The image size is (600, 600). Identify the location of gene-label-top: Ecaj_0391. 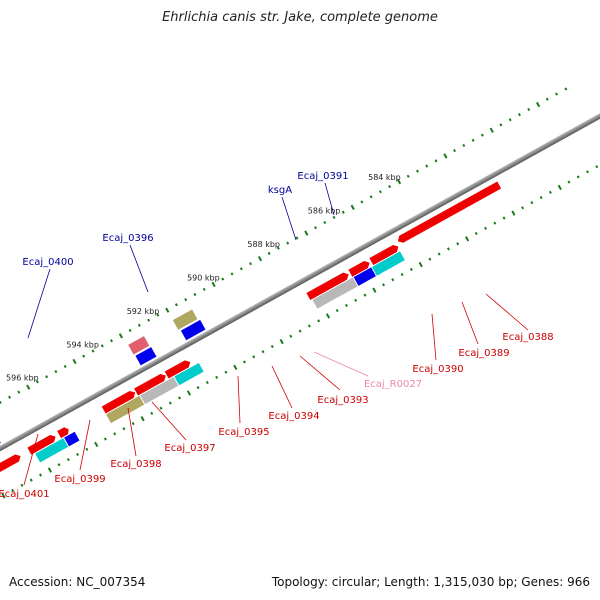
(322, 176).